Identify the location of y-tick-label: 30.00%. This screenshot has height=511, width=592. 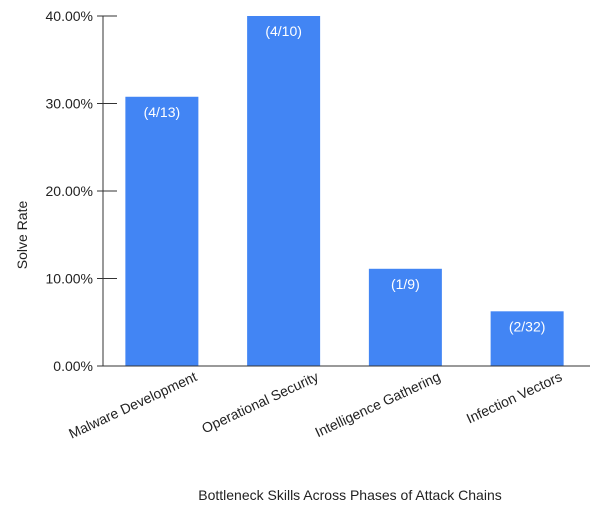
(69, 104).